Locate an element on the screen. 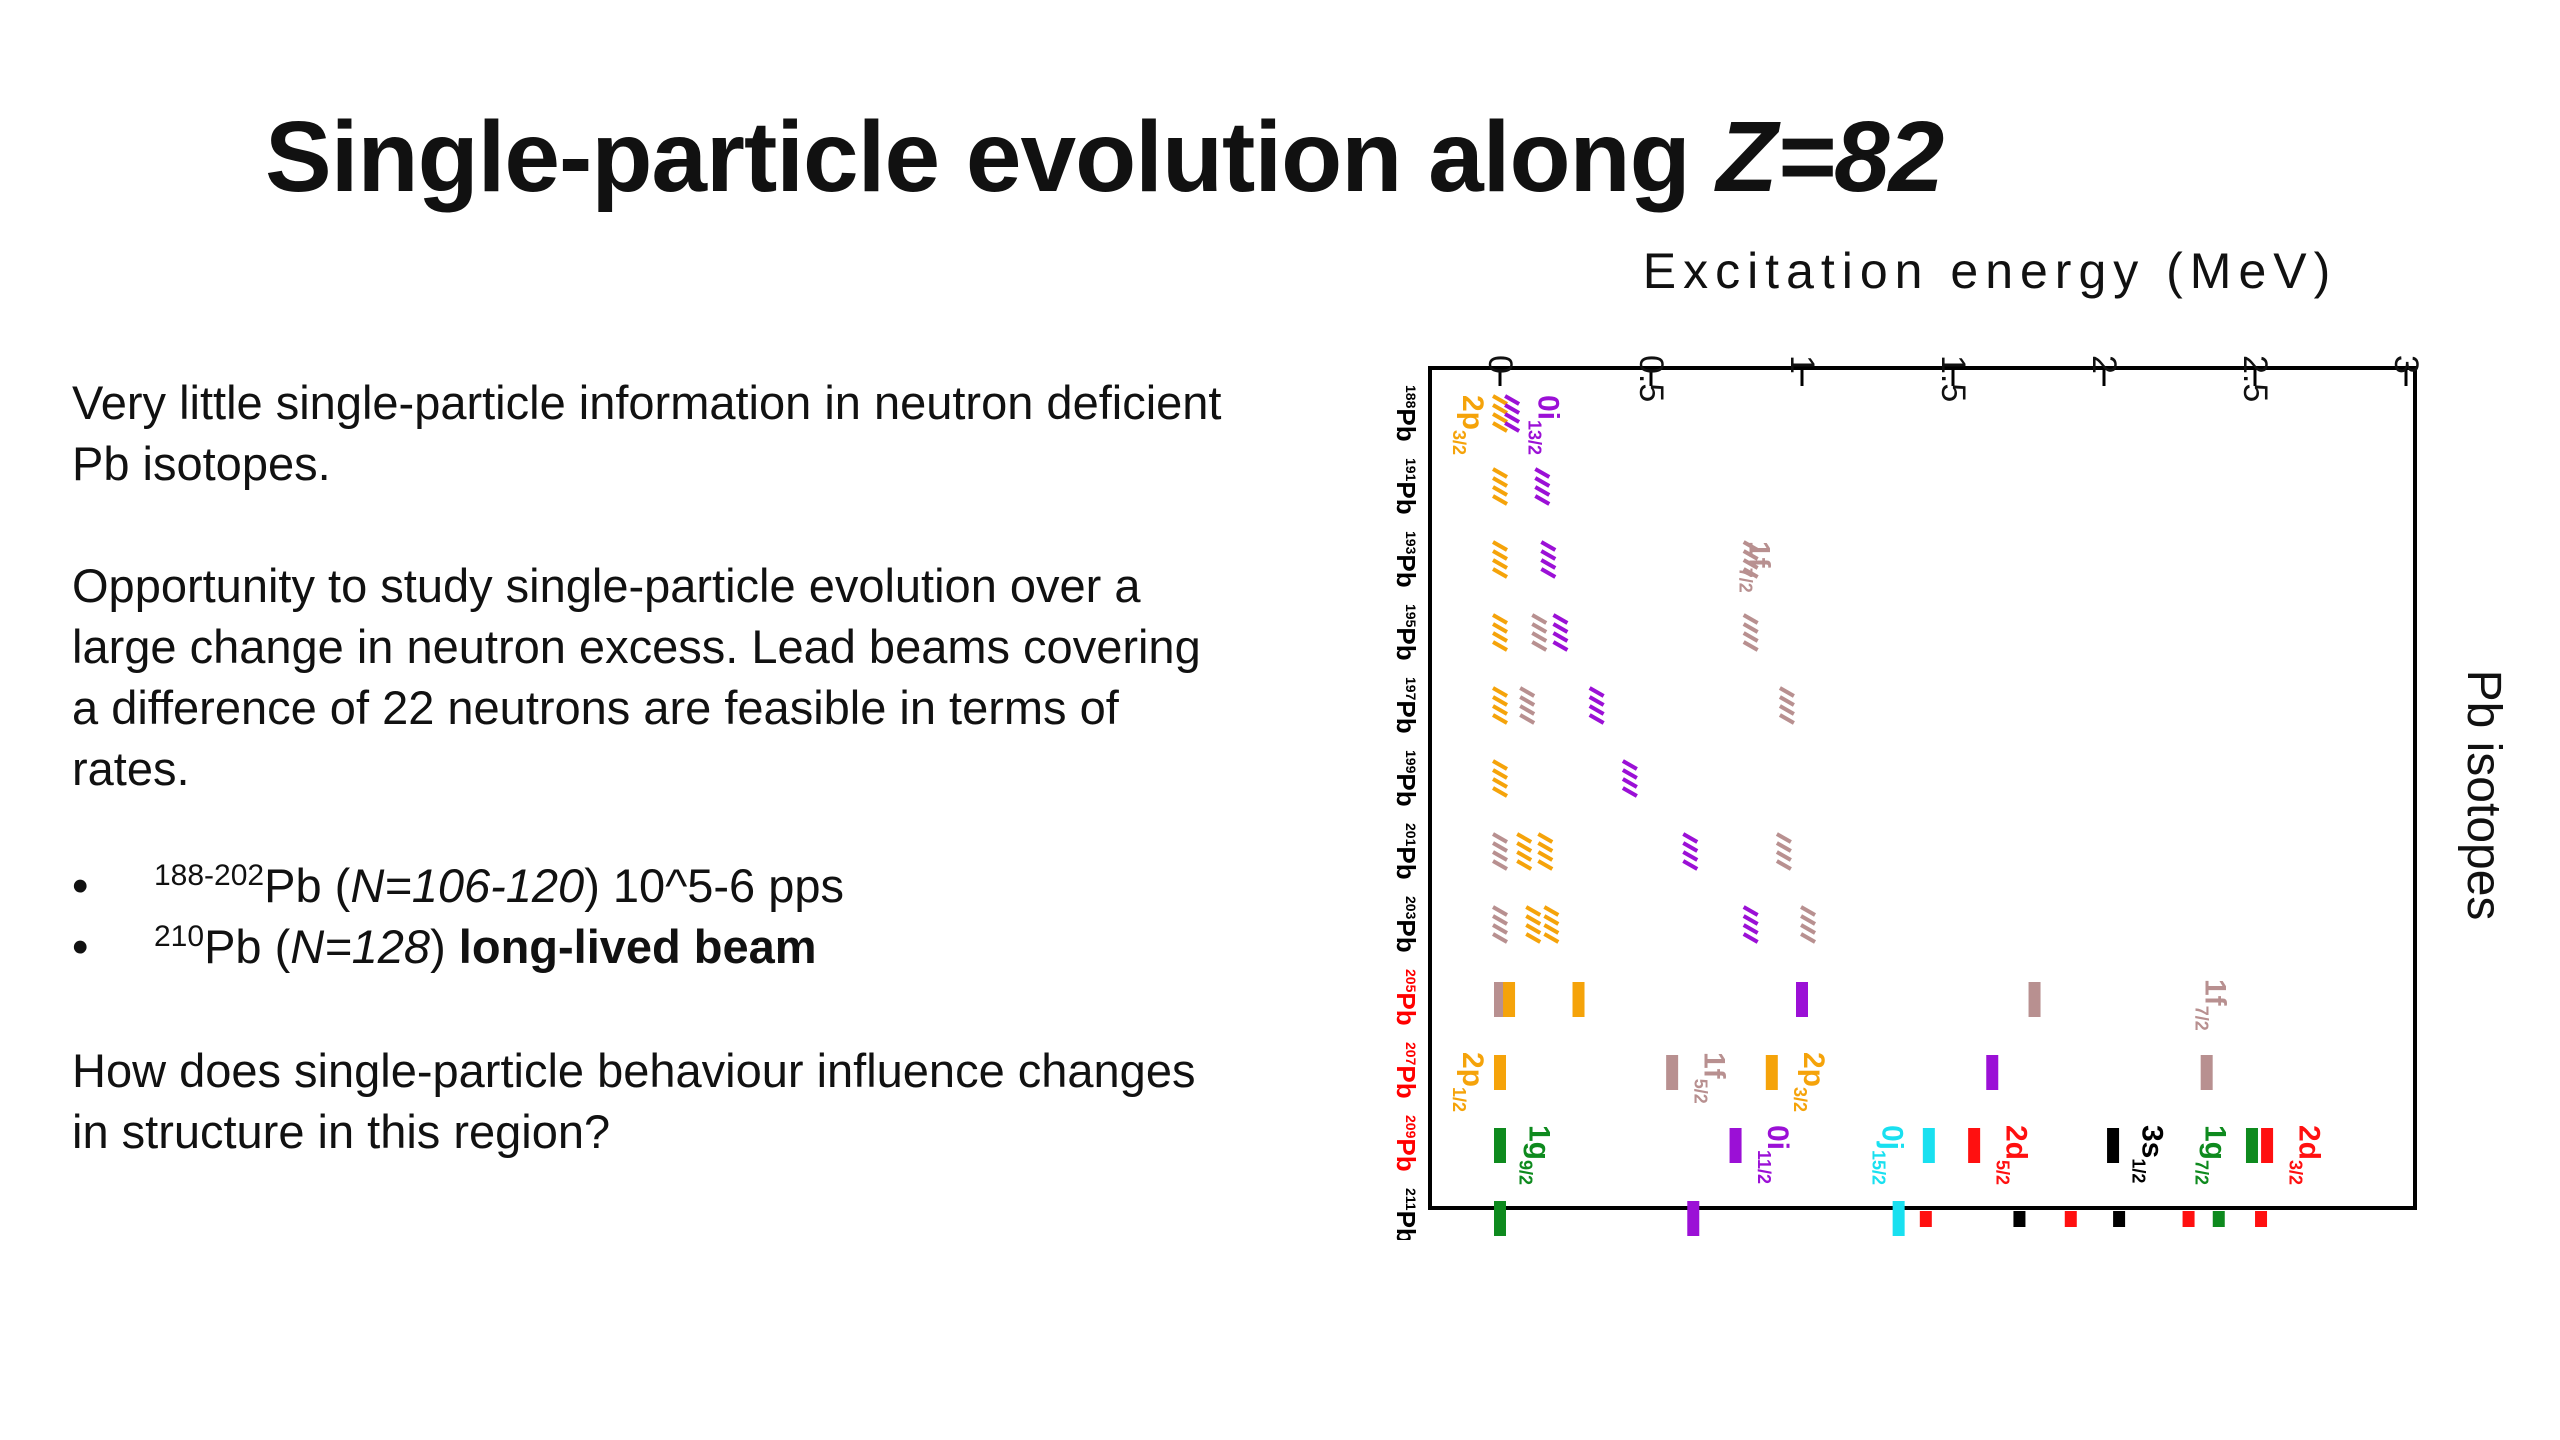 This screenshot has height=1440, width=2560. isotope-mass: 197 is located at coordinates (1411, 689).